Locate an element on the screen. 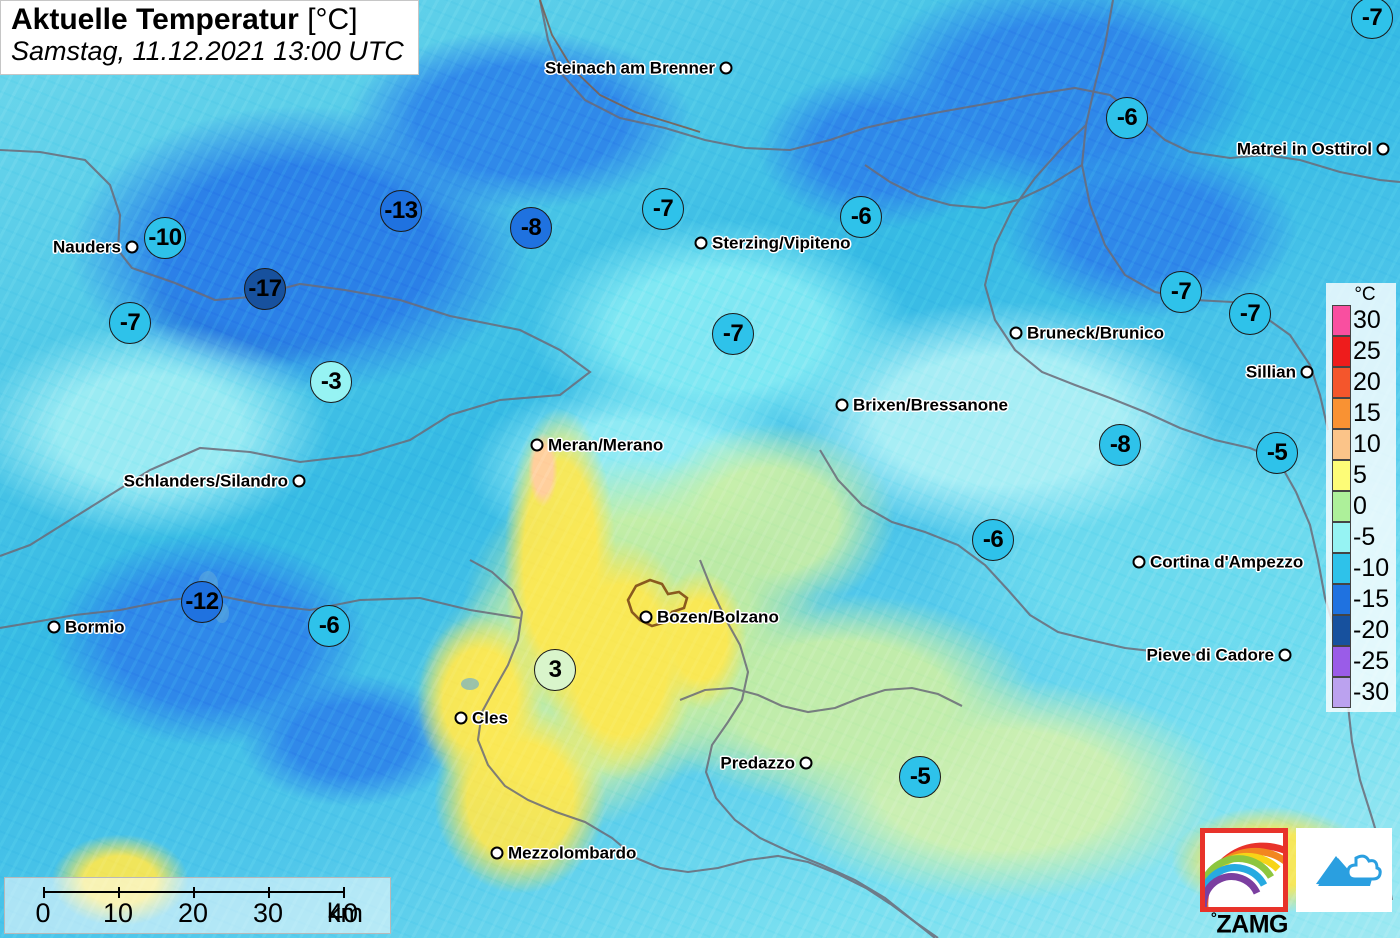 The image size is (1400, 938). legend-rows: 30 25 20 15 10 5 0 -5 -10 -15 -20 -25 -30 is located at coordinates (1361, 506).